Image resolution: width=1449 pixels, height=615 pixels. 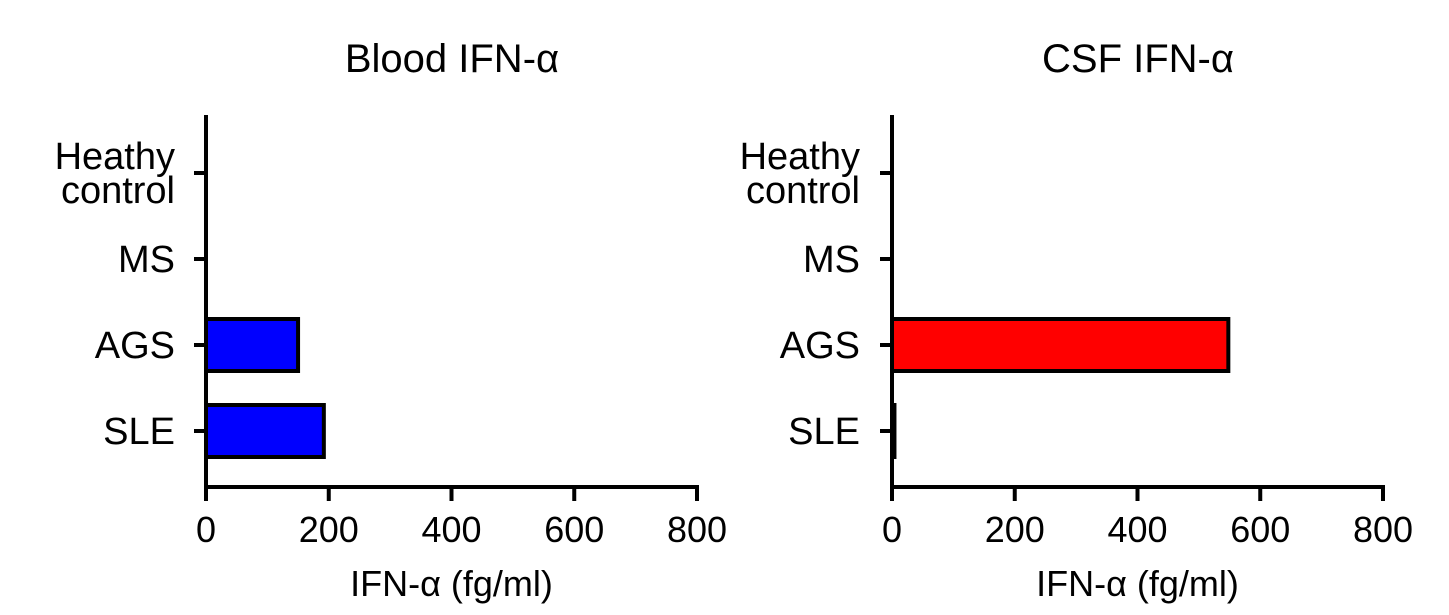 I want to click on x-tick-label-blood-0: 0, so click(x=206, y=529).